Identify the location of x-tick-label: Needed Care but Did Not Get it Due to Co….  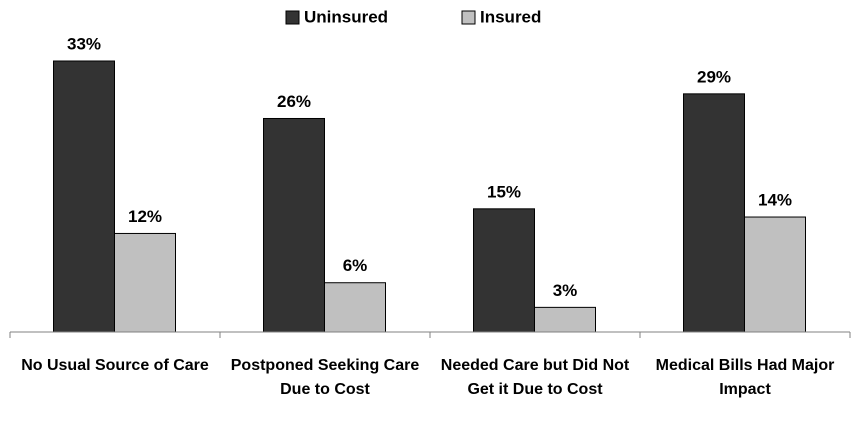
(535, 377).